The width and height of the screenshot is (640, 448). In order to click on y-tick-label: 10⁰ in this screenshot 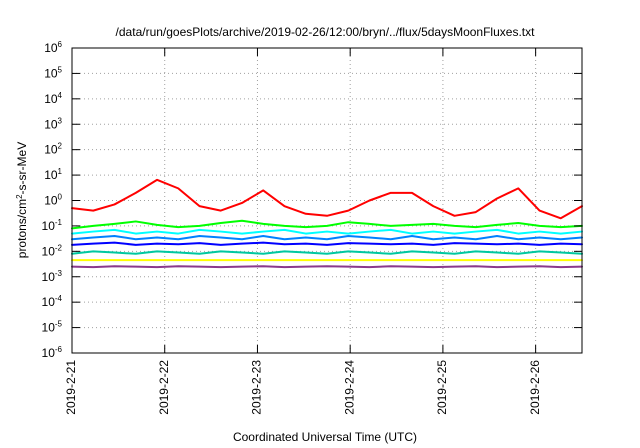, I will do `click(53, 200)`.